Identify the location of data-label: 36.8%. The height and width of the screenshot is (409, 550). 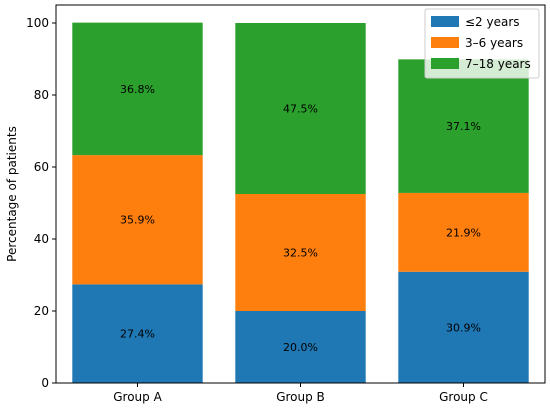
(137, 89).